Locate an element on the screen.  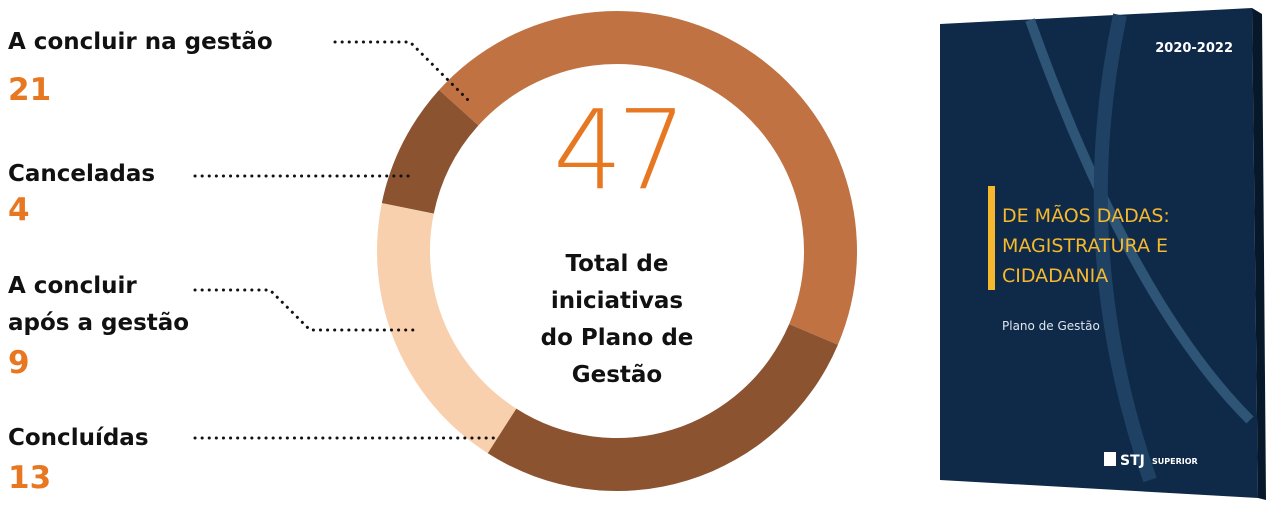
book-years: 2020-2022 is located at coordinates (1194, 48).